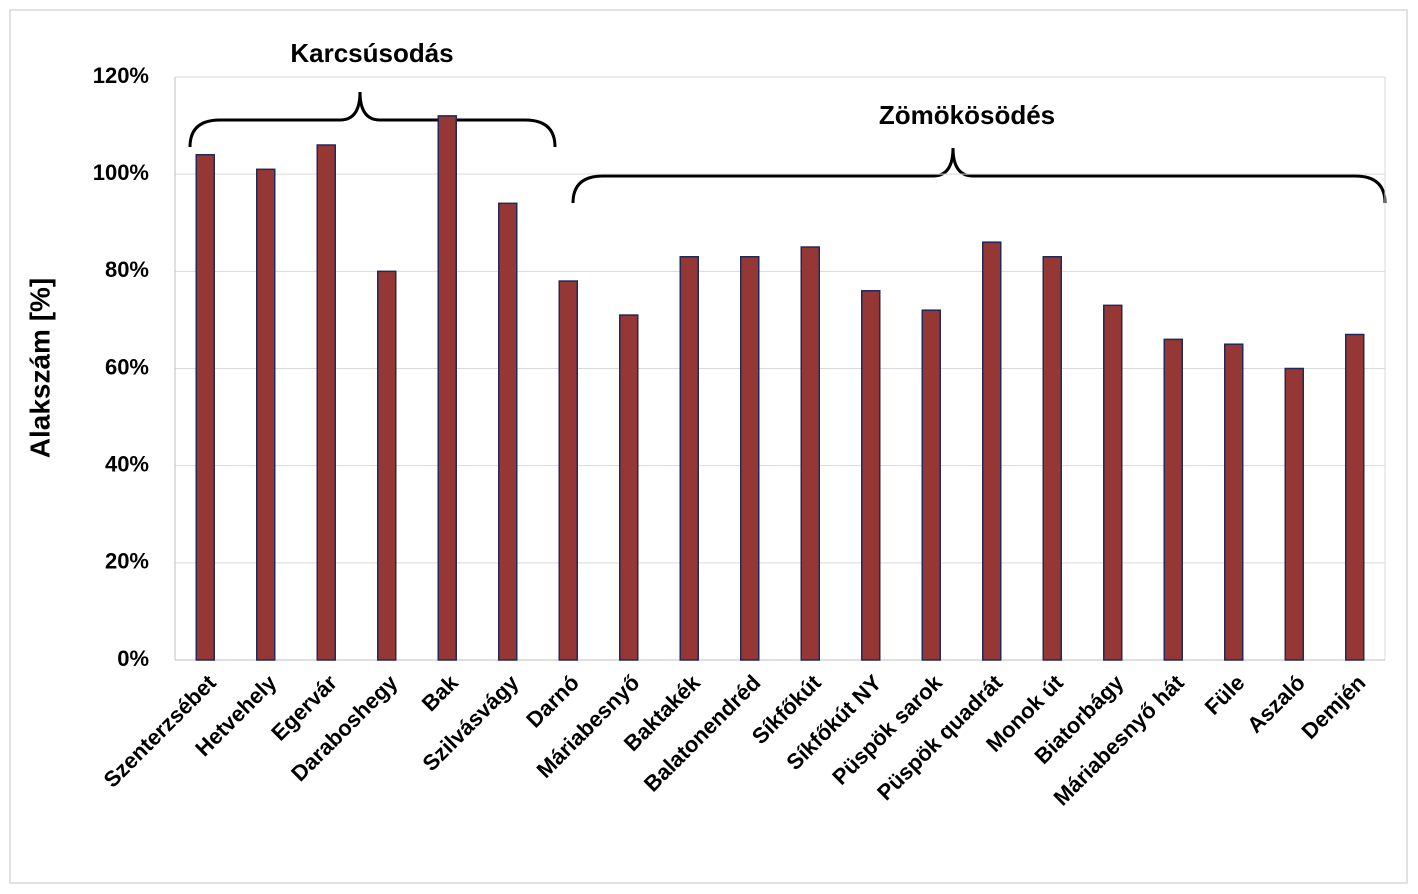 The image size is (1418, 894). What do you see at coordinates (39, 368) in the screenshot?
I see `y-axis-label: Alakszám [%]` at bounding box center [39, 368].